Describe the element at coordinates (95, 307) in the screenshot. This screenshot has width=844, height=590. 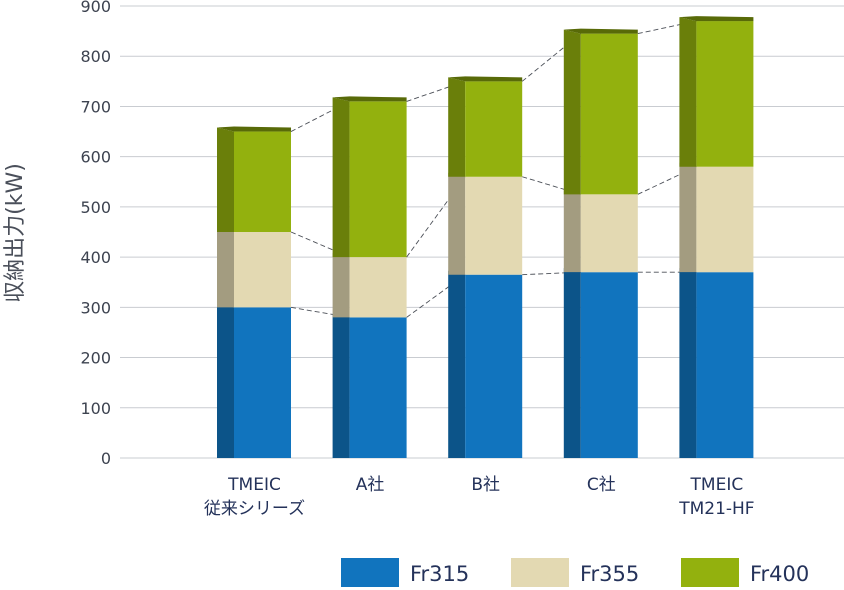
I see `y-tick-label: 300` at that location.